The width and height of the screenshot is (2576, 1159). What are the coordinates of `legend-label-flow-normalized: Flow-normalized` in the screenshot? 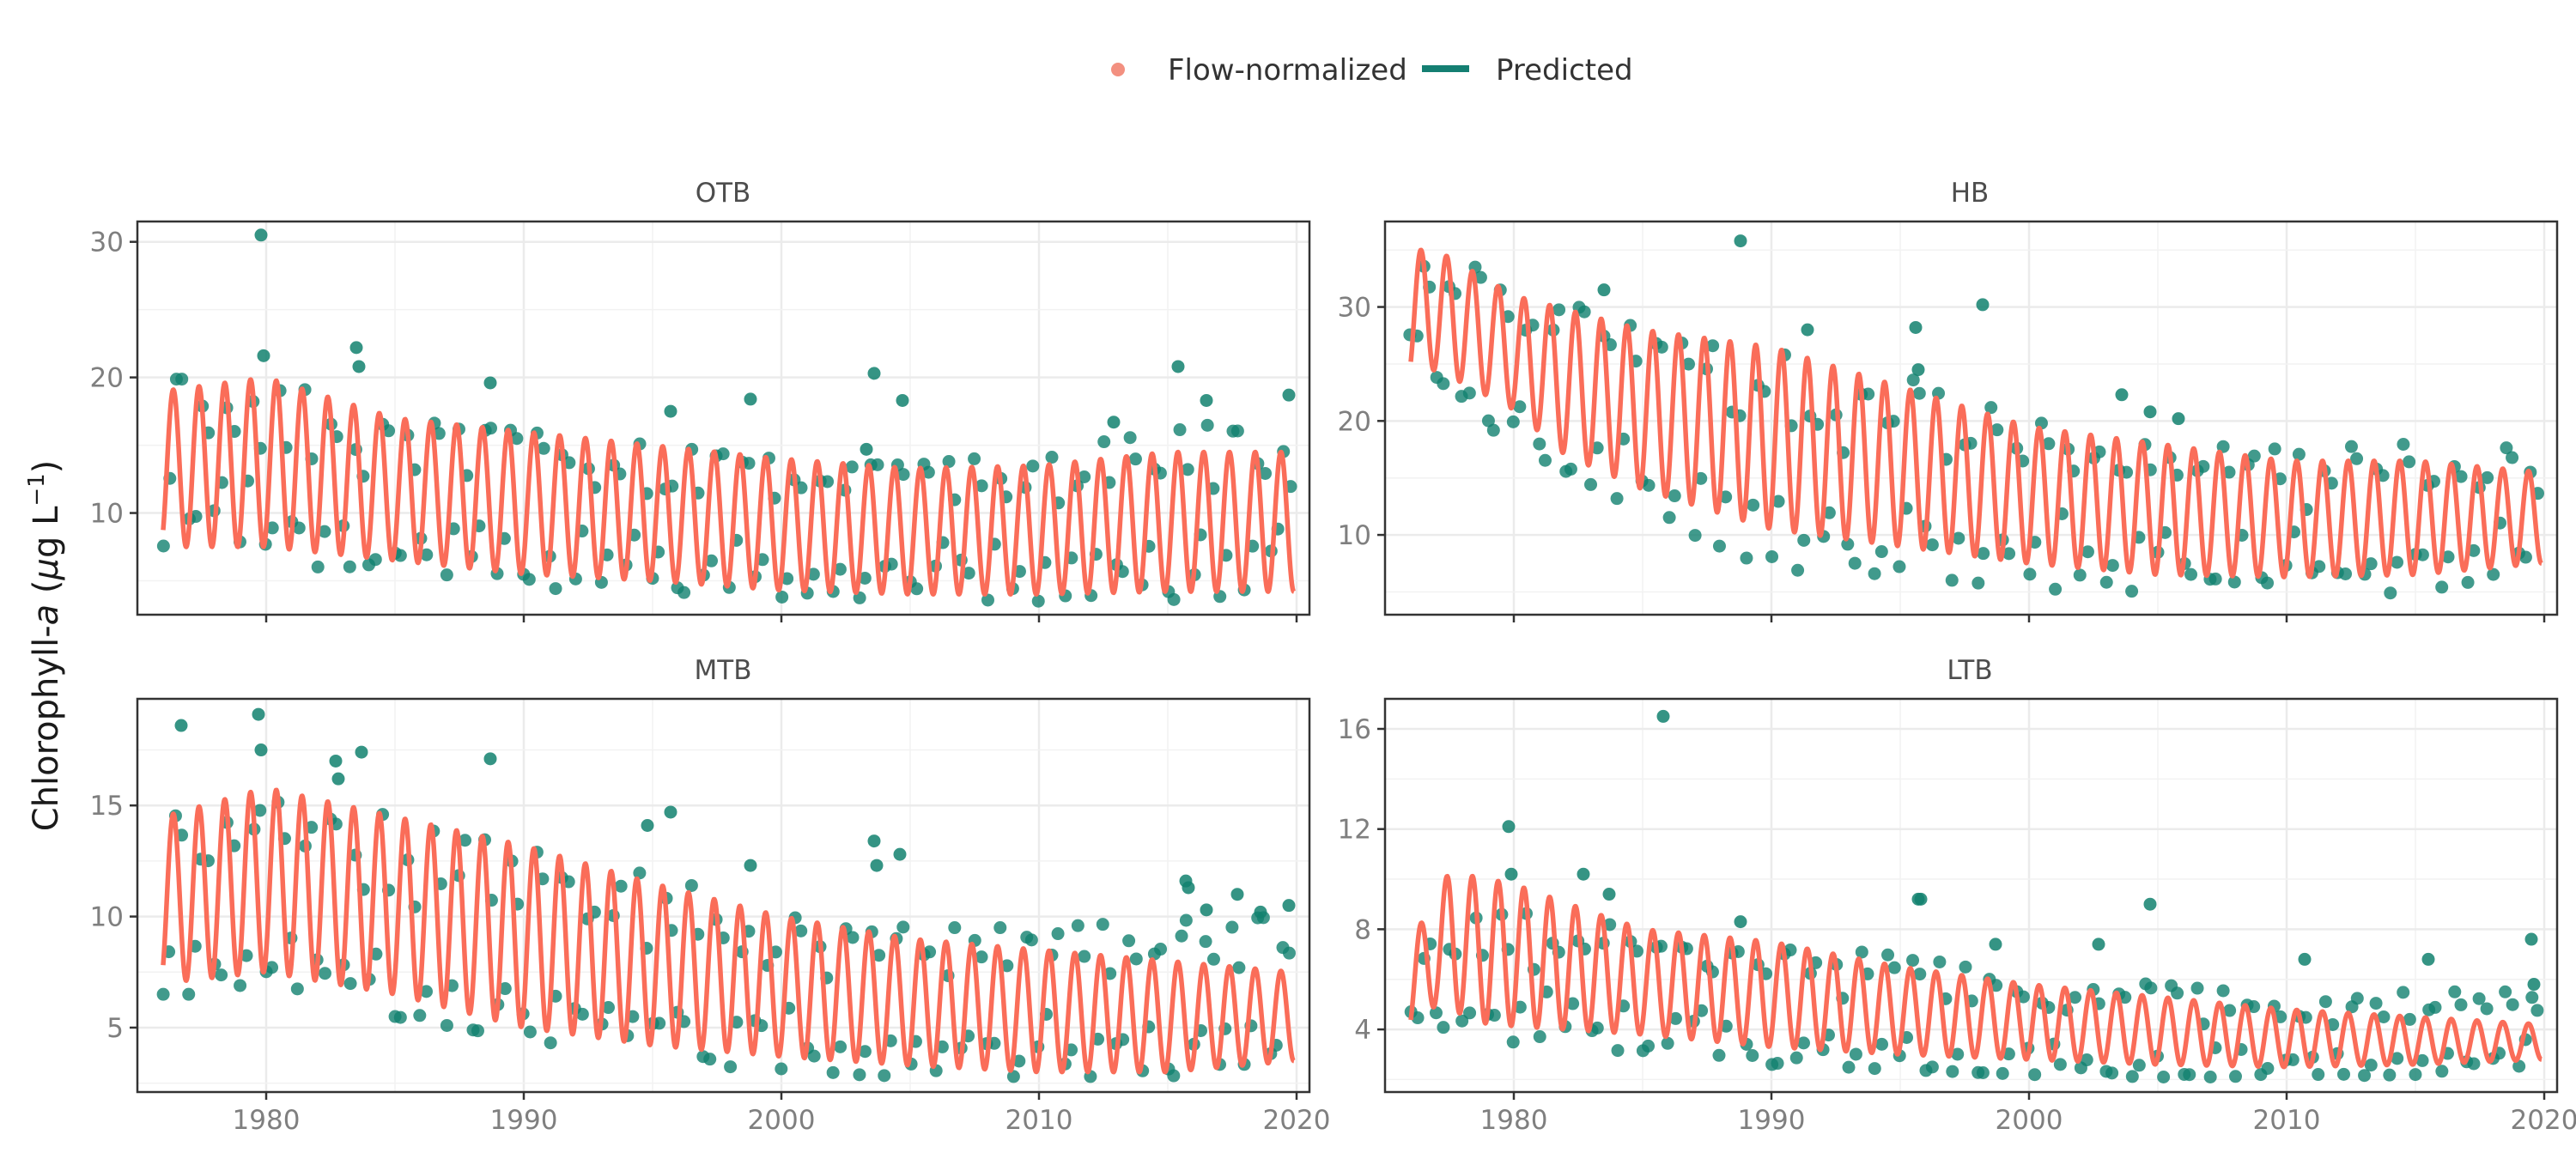 It's located at (1287, 71).